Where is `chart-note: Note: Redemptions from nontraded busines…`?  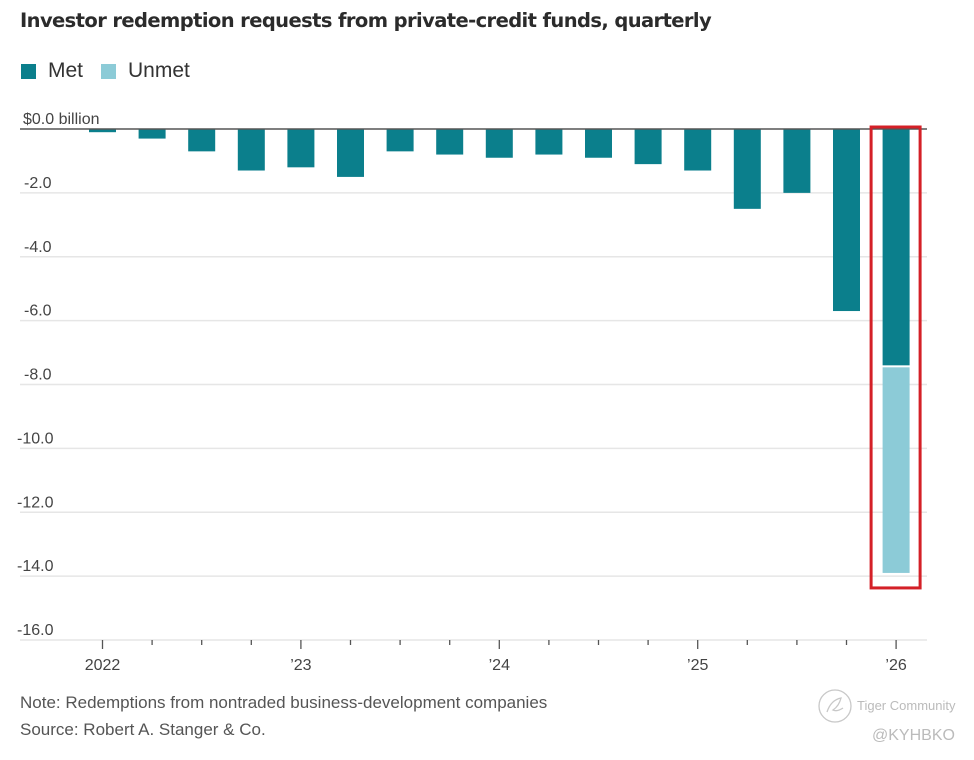
chart-note: Note: Redemptions from nontraded busines… is located at coordinates (284, 702).